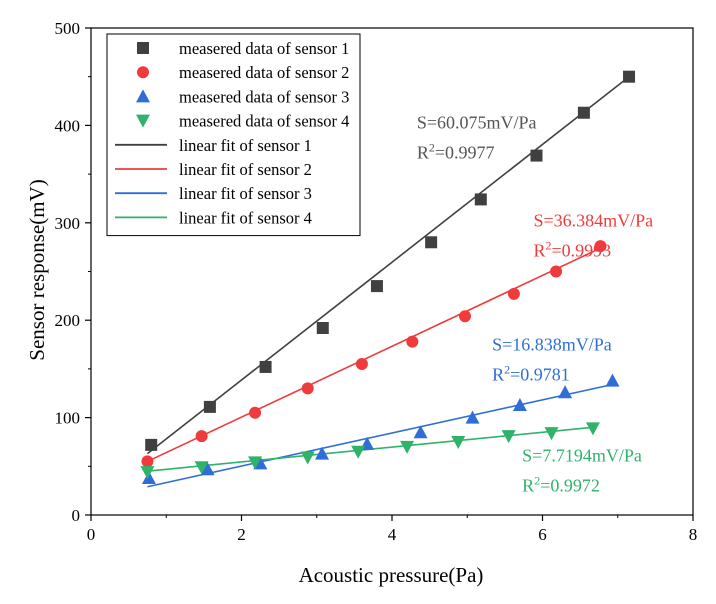  Describe the element at coordinates (76, 515) in the screenshot. I see `y-tick-label: 0` at that location.